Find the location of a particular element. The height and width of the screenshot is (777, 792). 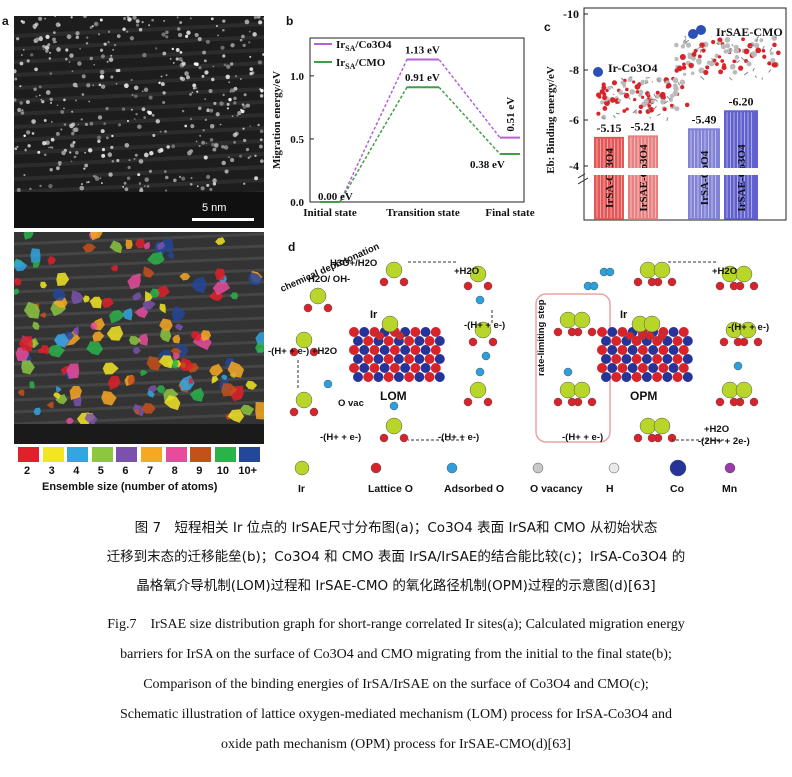

legend-label: Ir is located at coordinates (301, 489).